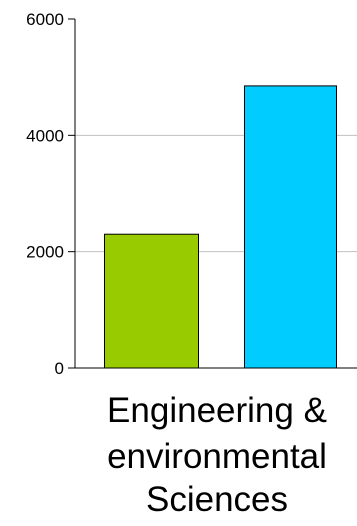  I want to click on y-tick-label: 6000, so click(45, 19).